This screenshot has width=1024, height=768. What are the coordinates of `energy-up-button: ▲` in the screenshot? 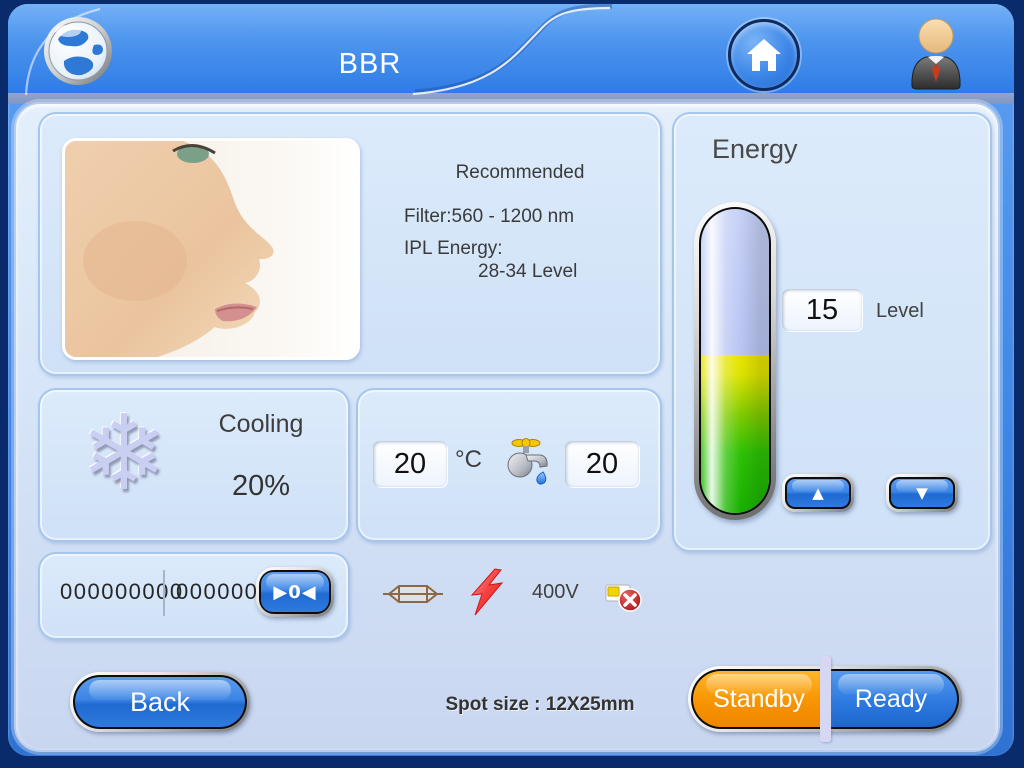 It's located at (818, 493).